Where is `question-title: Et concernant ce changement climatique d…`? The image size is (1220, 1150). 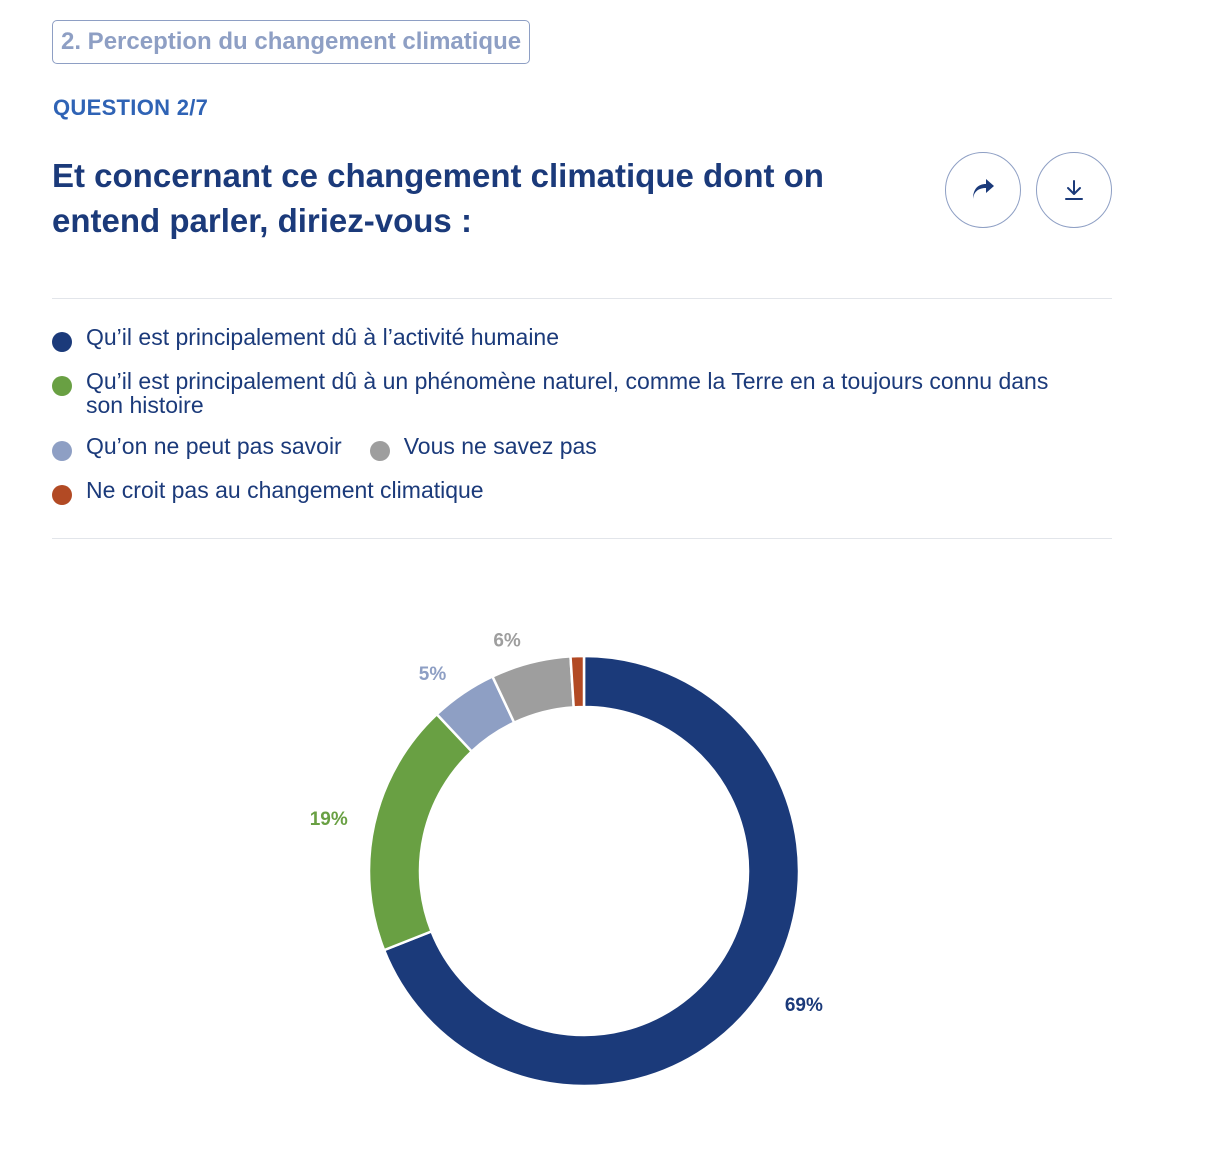 question-title: Et concernant ce changement climatique d… is located at coordinates (438, 198).